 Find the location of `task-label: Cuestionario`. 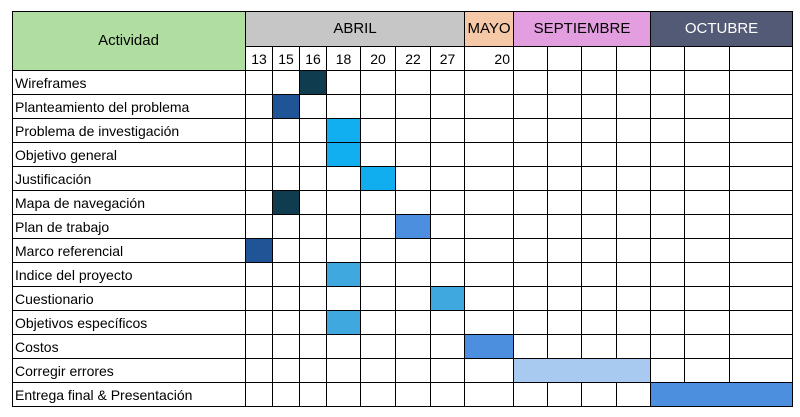

task-label: Cuestionario is located at coordinates (129, 299).